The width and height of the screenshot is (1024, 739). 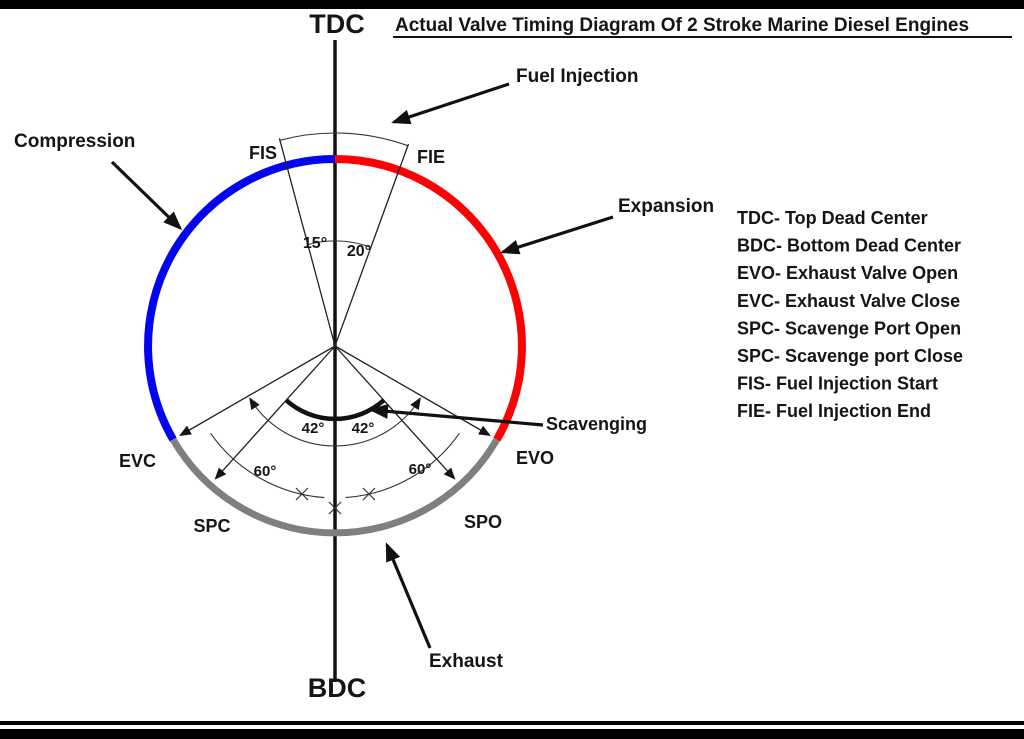 I want to click on exhaust-arrow, so click(x=408, y=595).